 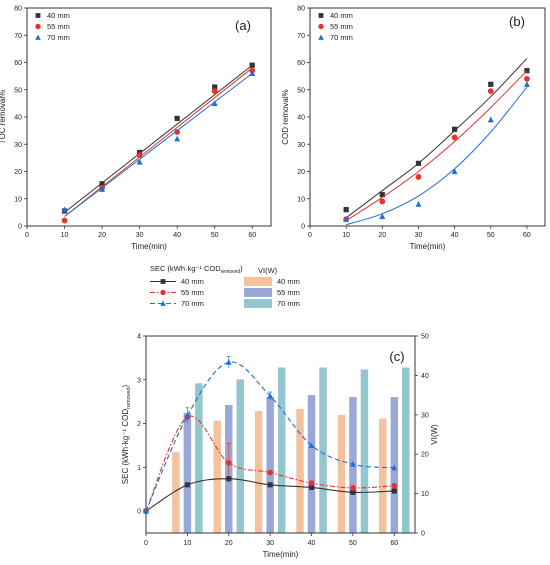 What do you see at coordinates (163, 281) in the screenshot?
I see `sec-legend-marker` at bounding box center [163, 281].